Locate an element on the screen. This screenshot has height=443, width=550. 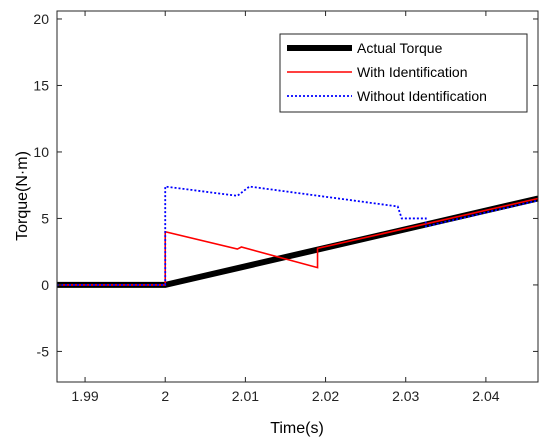
x-tick-label: 2.01 is located at coordinates (245, 396).